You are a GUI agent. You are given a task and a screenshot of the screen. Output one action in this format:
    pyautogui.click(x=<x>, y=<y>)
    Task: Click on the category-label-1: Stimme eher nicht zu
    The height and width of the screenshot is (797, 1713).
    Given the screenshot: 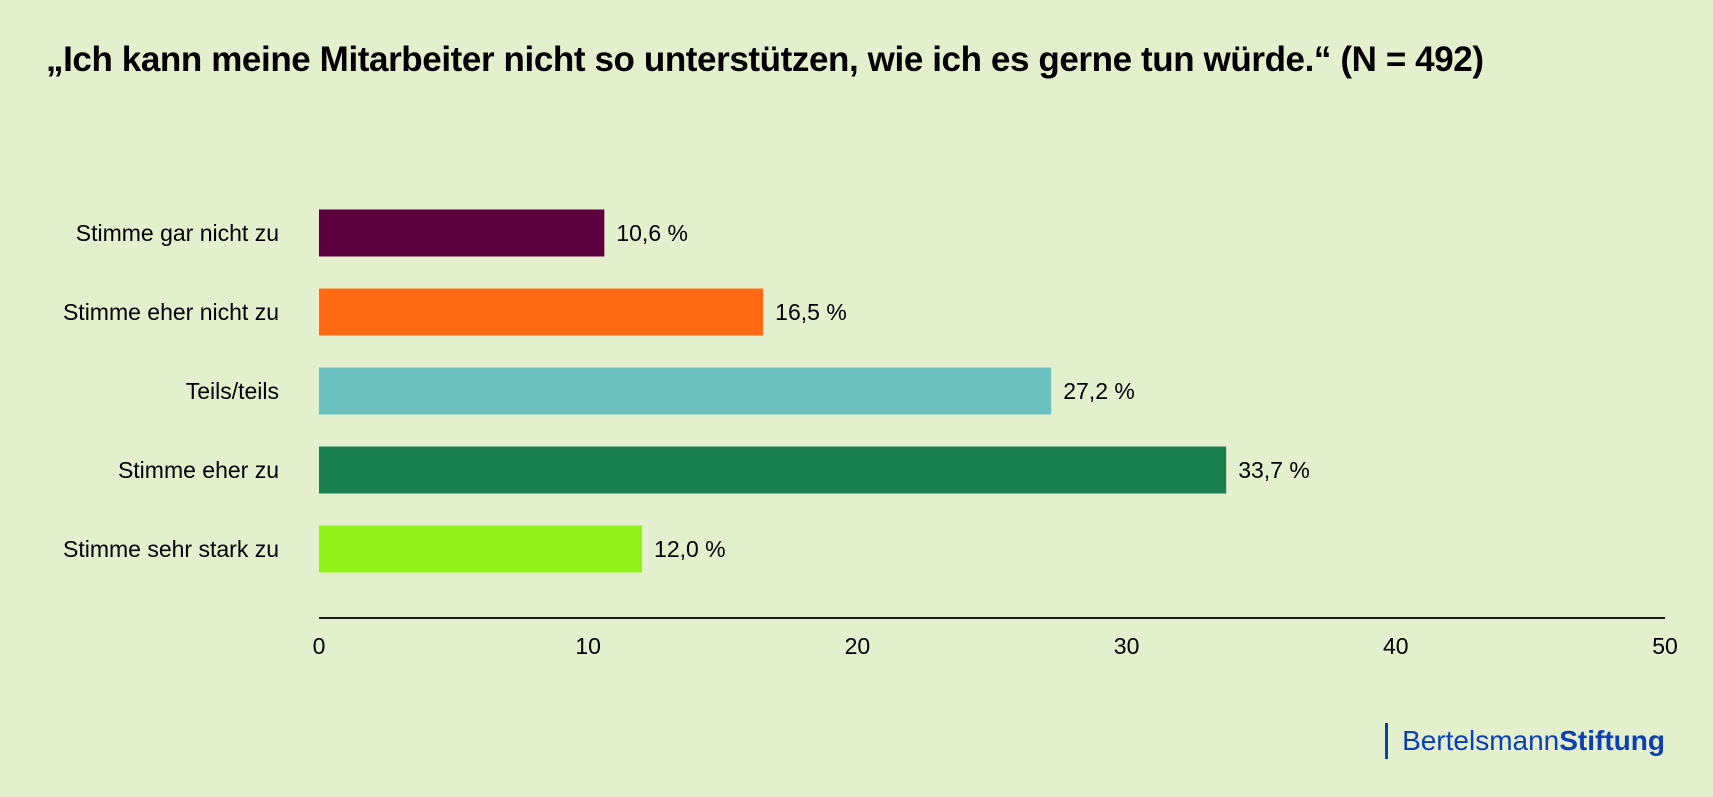 What is the action you would take?
    pyautogui.click(x=171, y=312)
    